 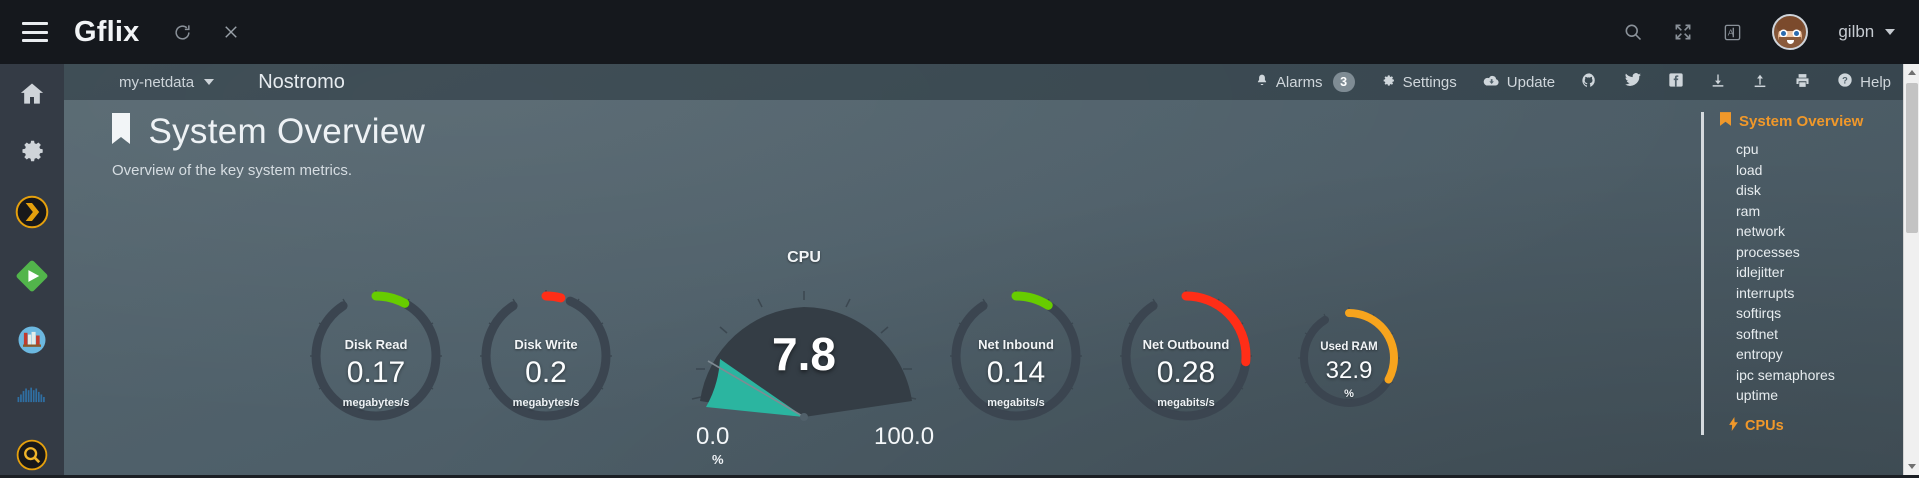 I want to click on home-icon, so click(x=32, y=96).